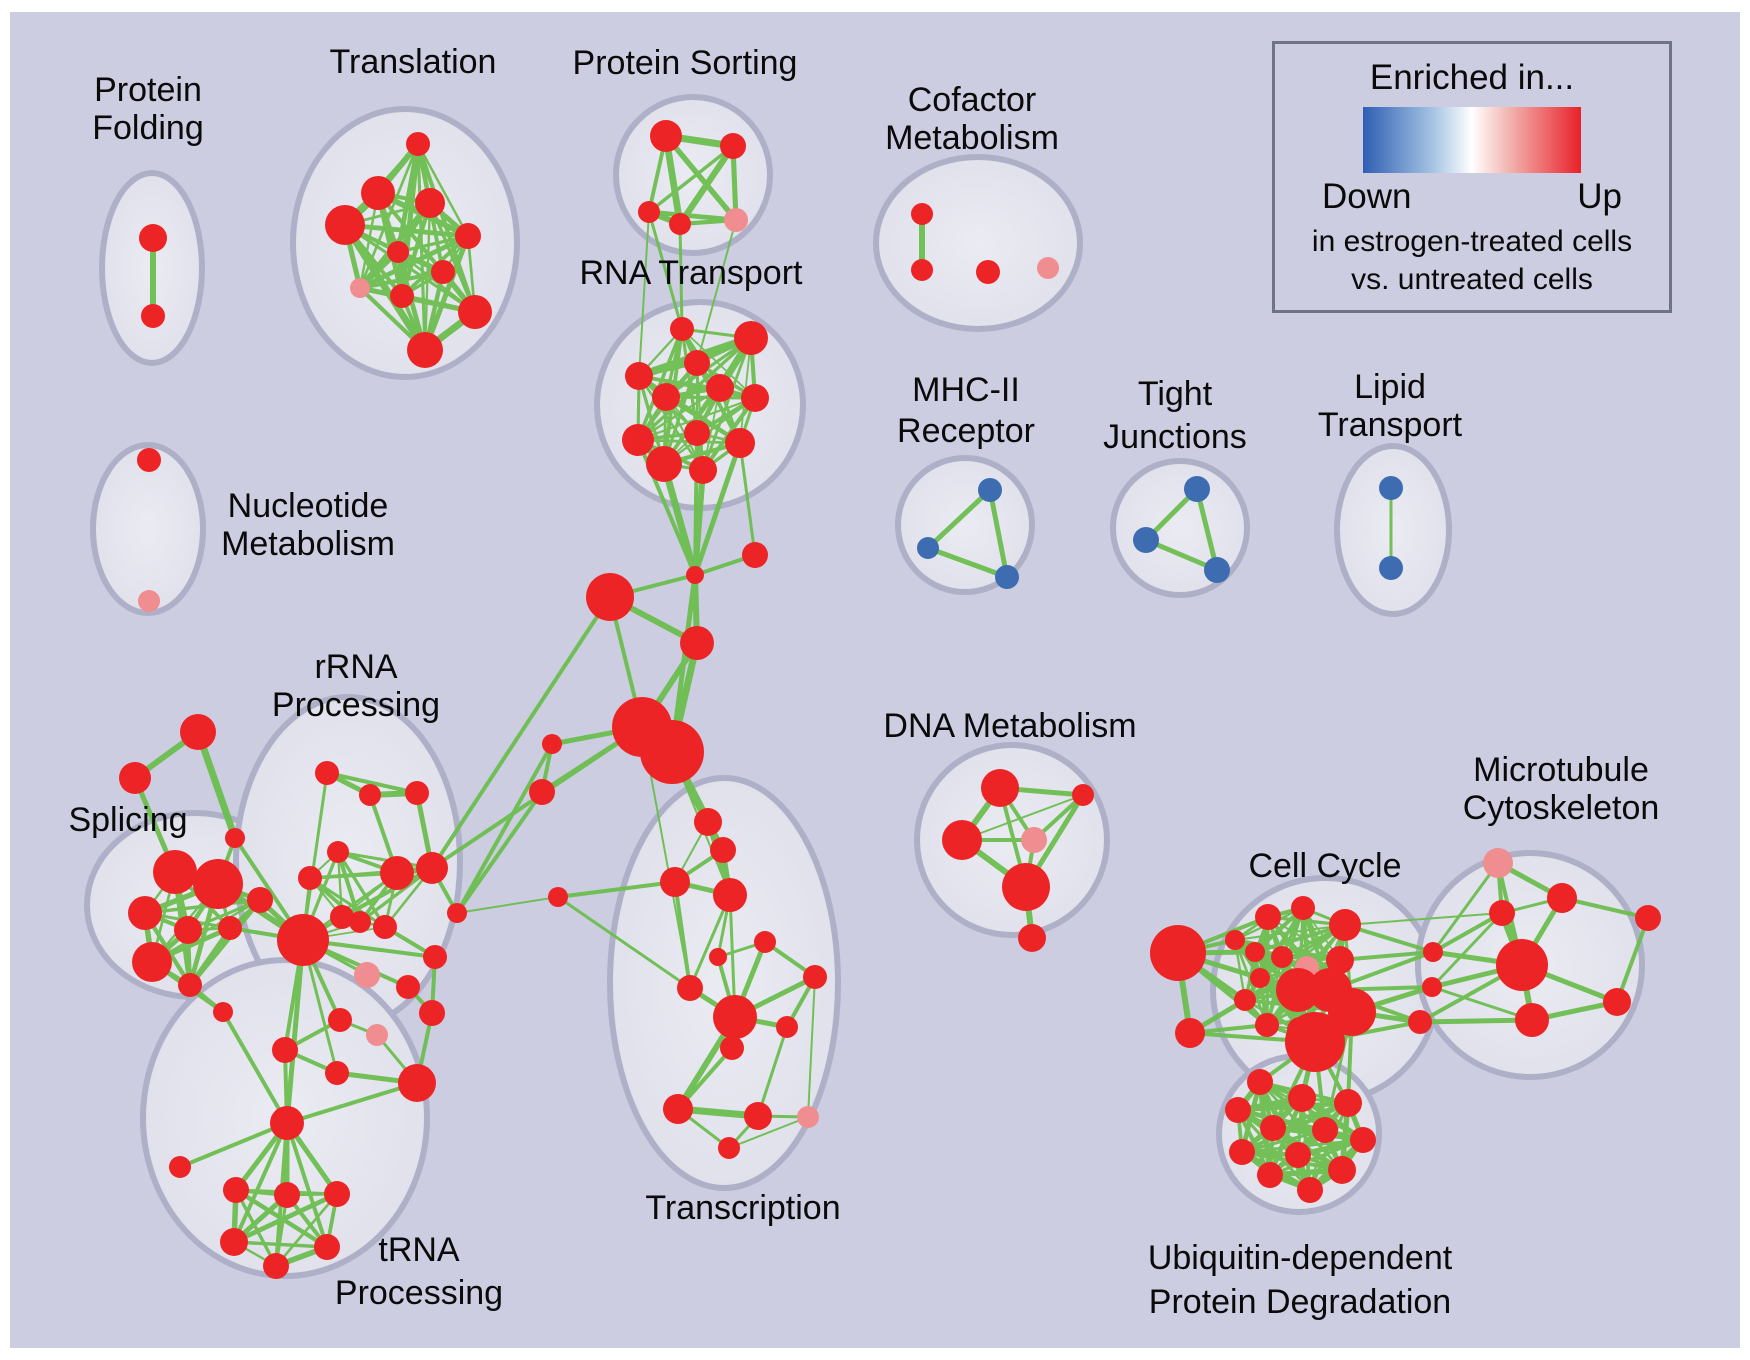  What do you see at coordinates (1532, 1020) in the screenshot?
I see `node-mt5` at bounding box center [1532, 1020].